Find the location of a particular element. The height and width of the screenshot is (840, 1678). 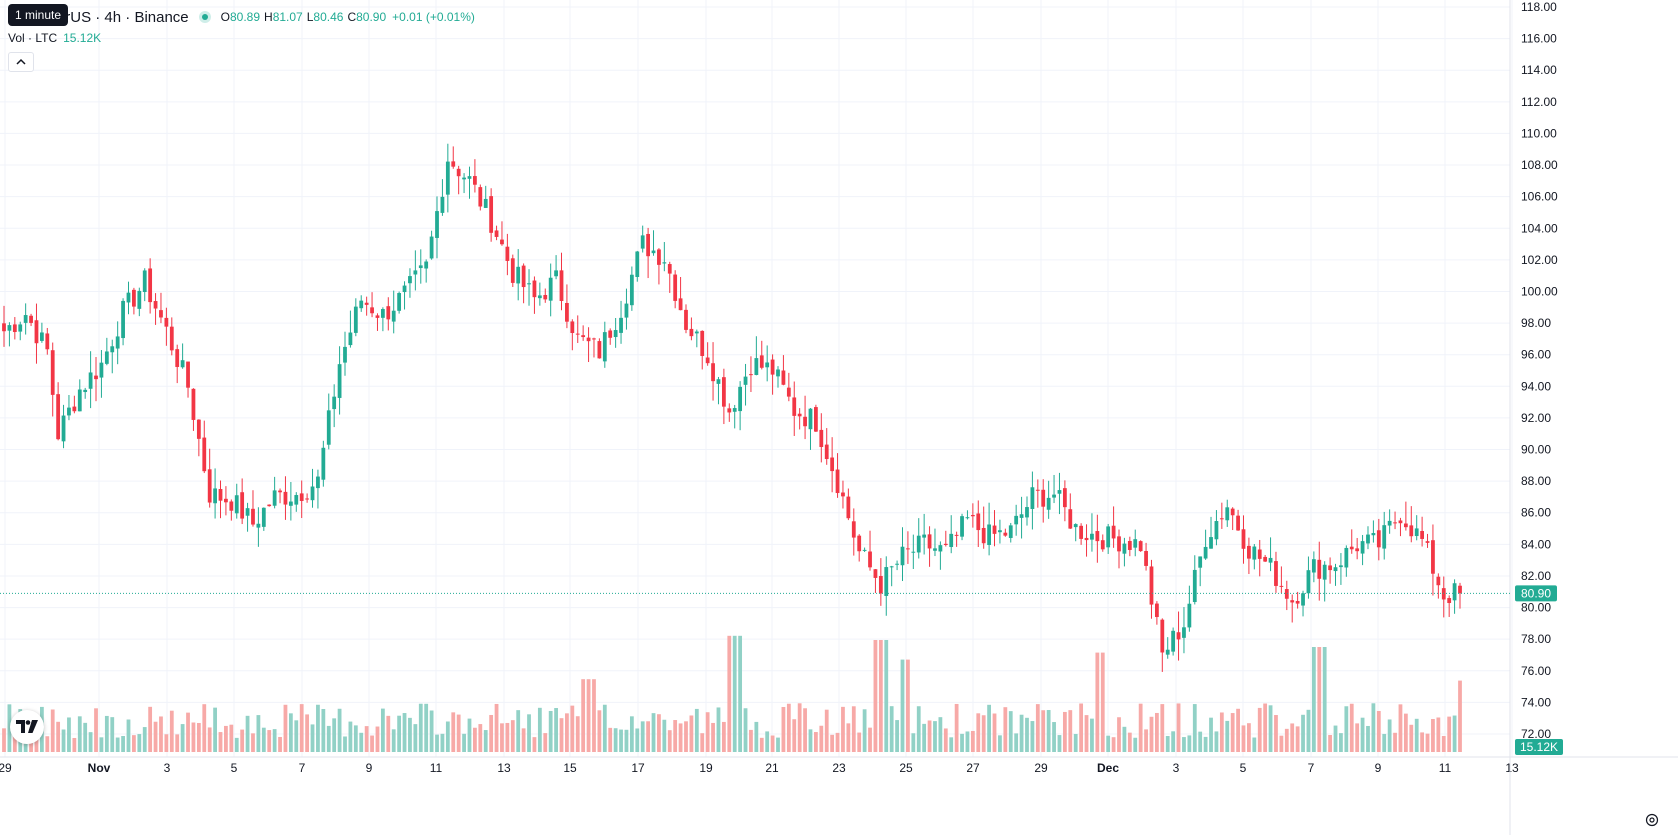

y-tick-label: 74.00 is located at coordinates (1536, 702).